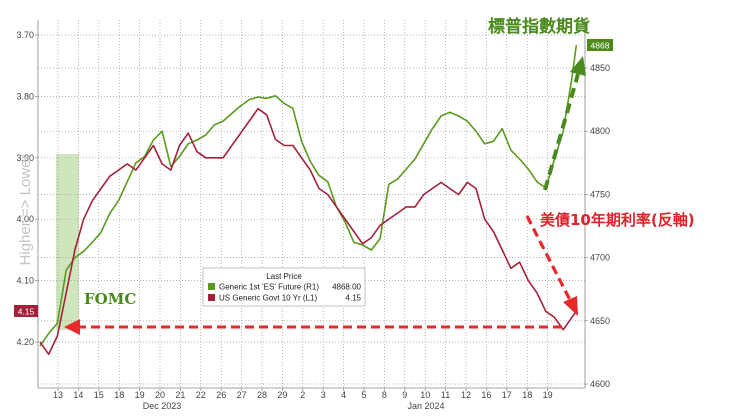 This screenshot has height=417, width=740. Describe the element at coordinates (25, 96) in the screenshot. I see `left-tick-label: 3.80` at that location.